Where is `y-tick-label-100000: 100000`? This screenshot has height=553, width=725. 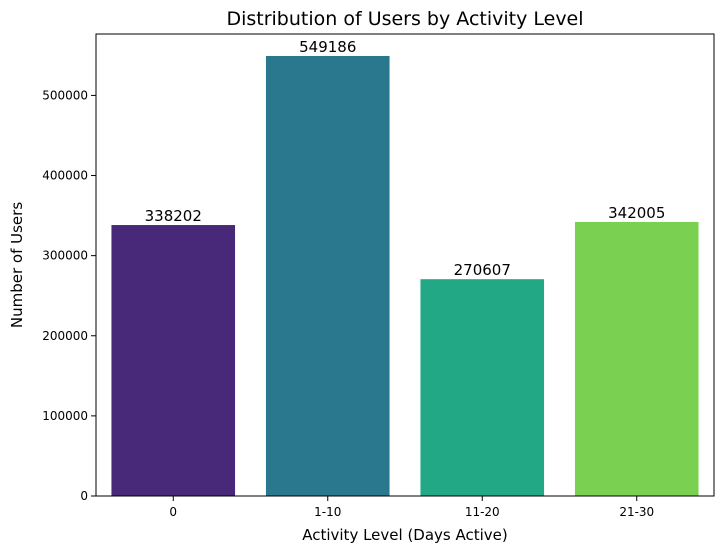
y-tick-label-100000: 100000 is located at coordinates (65, 416).